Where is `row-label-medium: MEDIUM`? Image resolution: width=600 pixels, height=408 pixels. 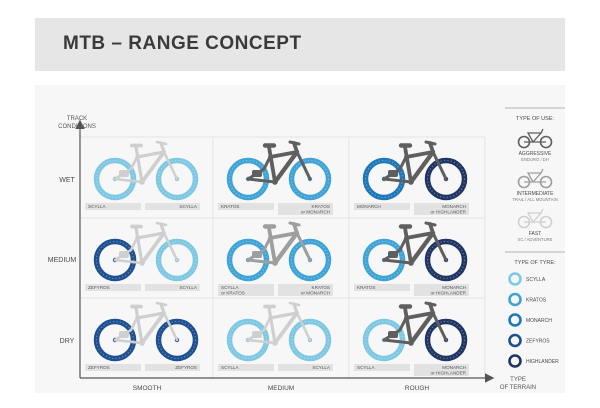
row-label-medium: MEDIUM is located at coordinates (62, 260).